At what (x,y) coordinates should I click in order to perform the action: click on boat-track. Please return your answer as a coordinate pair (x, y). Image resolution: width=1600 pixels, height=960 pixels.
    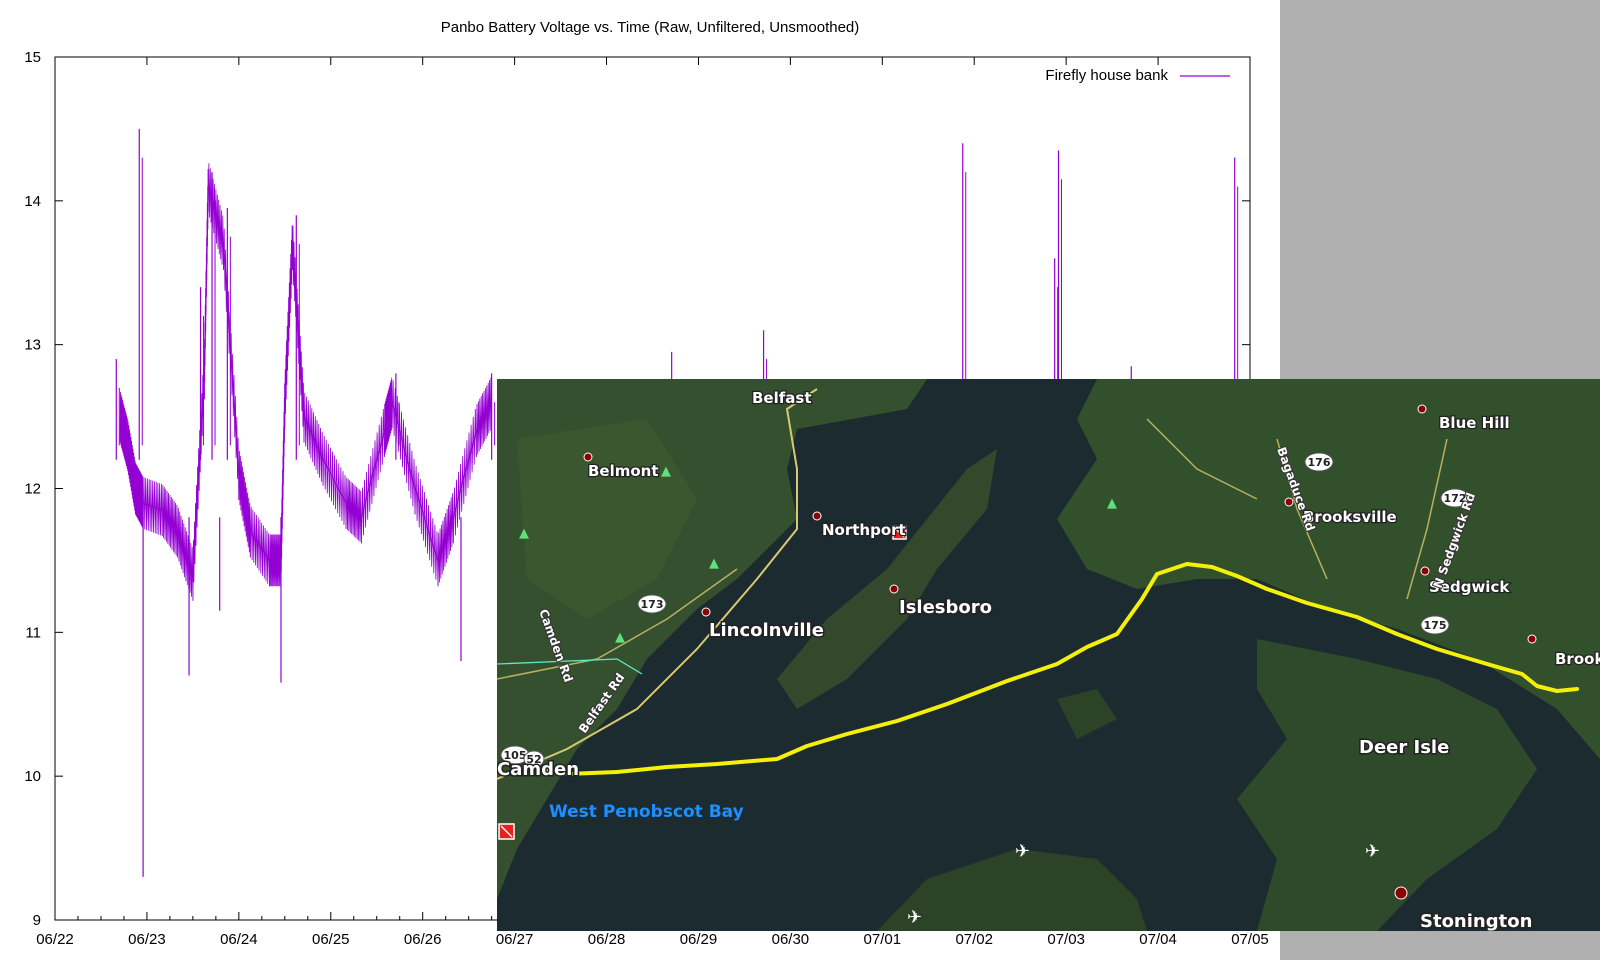
    Looking at the image, I should click on (1059, 669).